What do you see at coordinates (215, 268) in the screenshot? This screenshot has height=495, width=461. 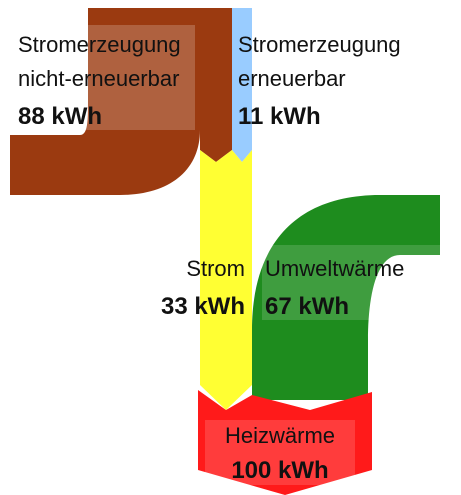 I see `node-label: Strom` at bounding box center [215, 268].